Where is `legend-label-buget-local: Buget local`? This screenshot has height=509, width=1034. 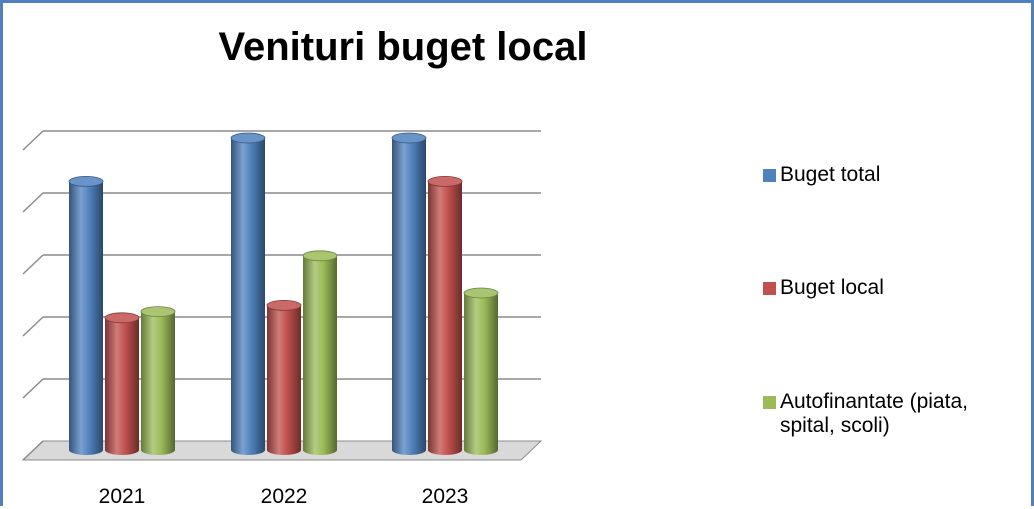 legend-label-buget-local: Buget local is located at coordinates (832, 287).